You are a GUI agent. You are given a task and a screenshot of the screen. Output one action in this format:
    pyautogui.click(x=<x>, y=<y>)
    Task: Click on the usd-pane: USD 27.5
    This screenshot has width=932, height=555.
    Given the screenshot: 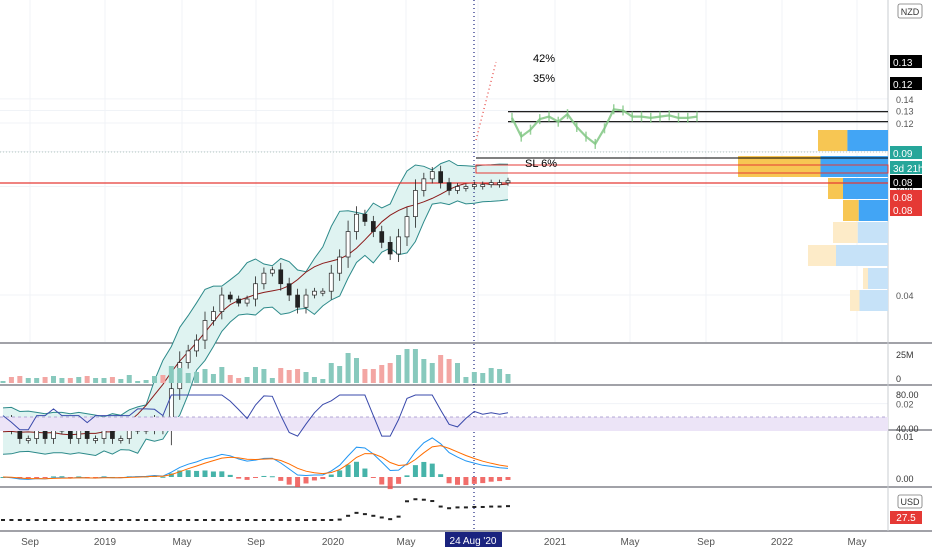 What is the action you would take?
    pyautogui.click(x=462, y=509)
    